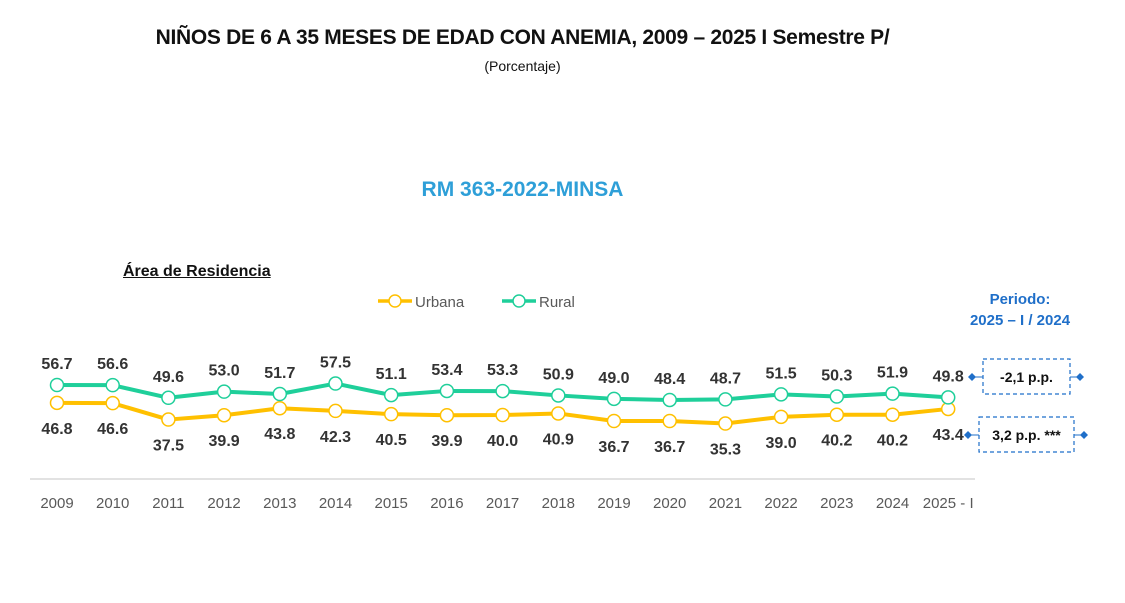 The height and width of the screenshot is (603, 1125). I want to click on x-tick-label: 2019, so click(613, 503).